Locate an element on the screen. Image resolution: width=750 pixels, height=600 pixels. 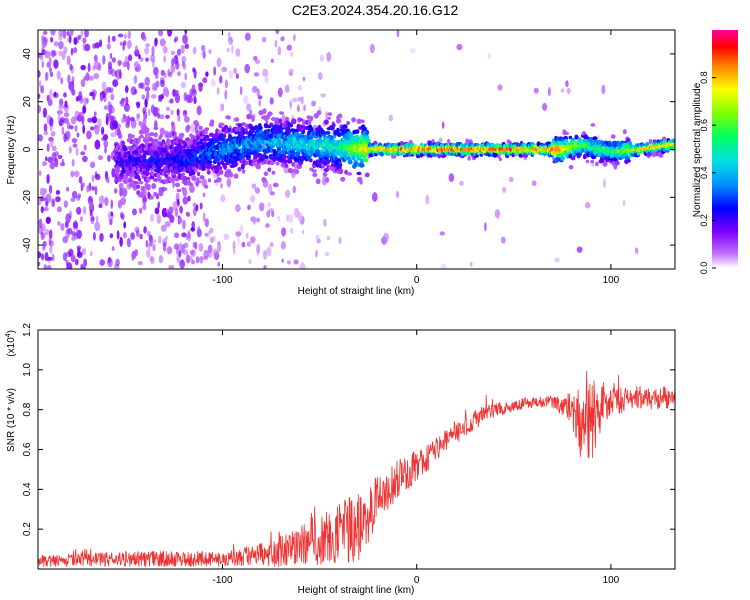
colorbar-label: Normalized spectral amplitude is located at coordinates (697, 149).